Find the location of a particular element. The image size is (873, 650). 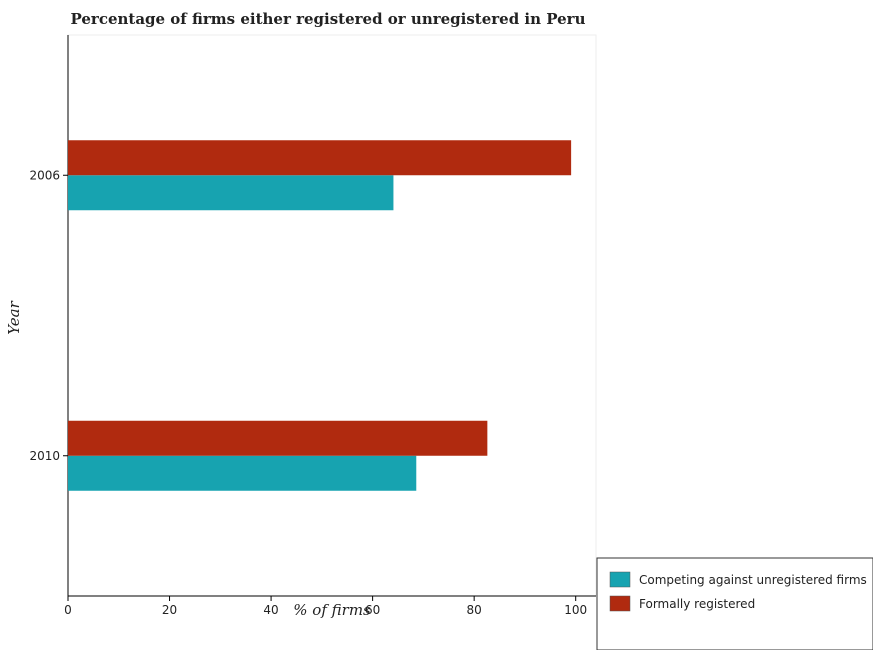

y-axis-label: Year is located at coordinates (14, 317).